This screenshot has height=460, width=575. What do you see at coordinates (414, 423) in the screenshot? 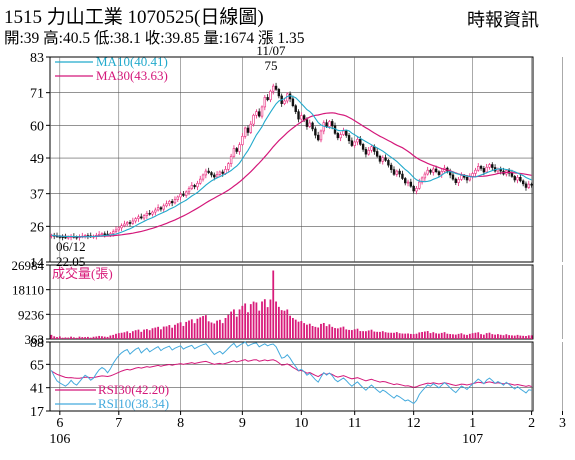
I see `x-month-label: 12` at bounding box center [414, 423].